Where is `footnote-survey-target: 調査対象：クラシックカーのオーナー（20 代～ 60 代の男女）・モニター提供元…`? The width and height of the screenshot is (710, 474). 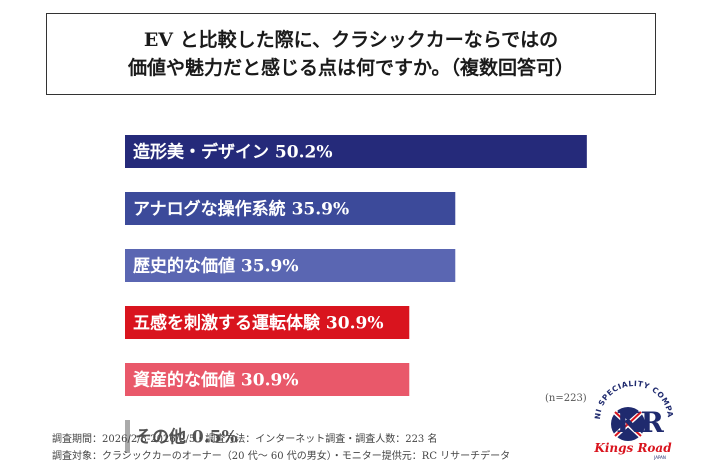
footnote-survey-target: 調査対象：クラシックカーのオーナー（20 代～ 60 代の男女）・モニター提供元… is located at coordinates (281, 456).